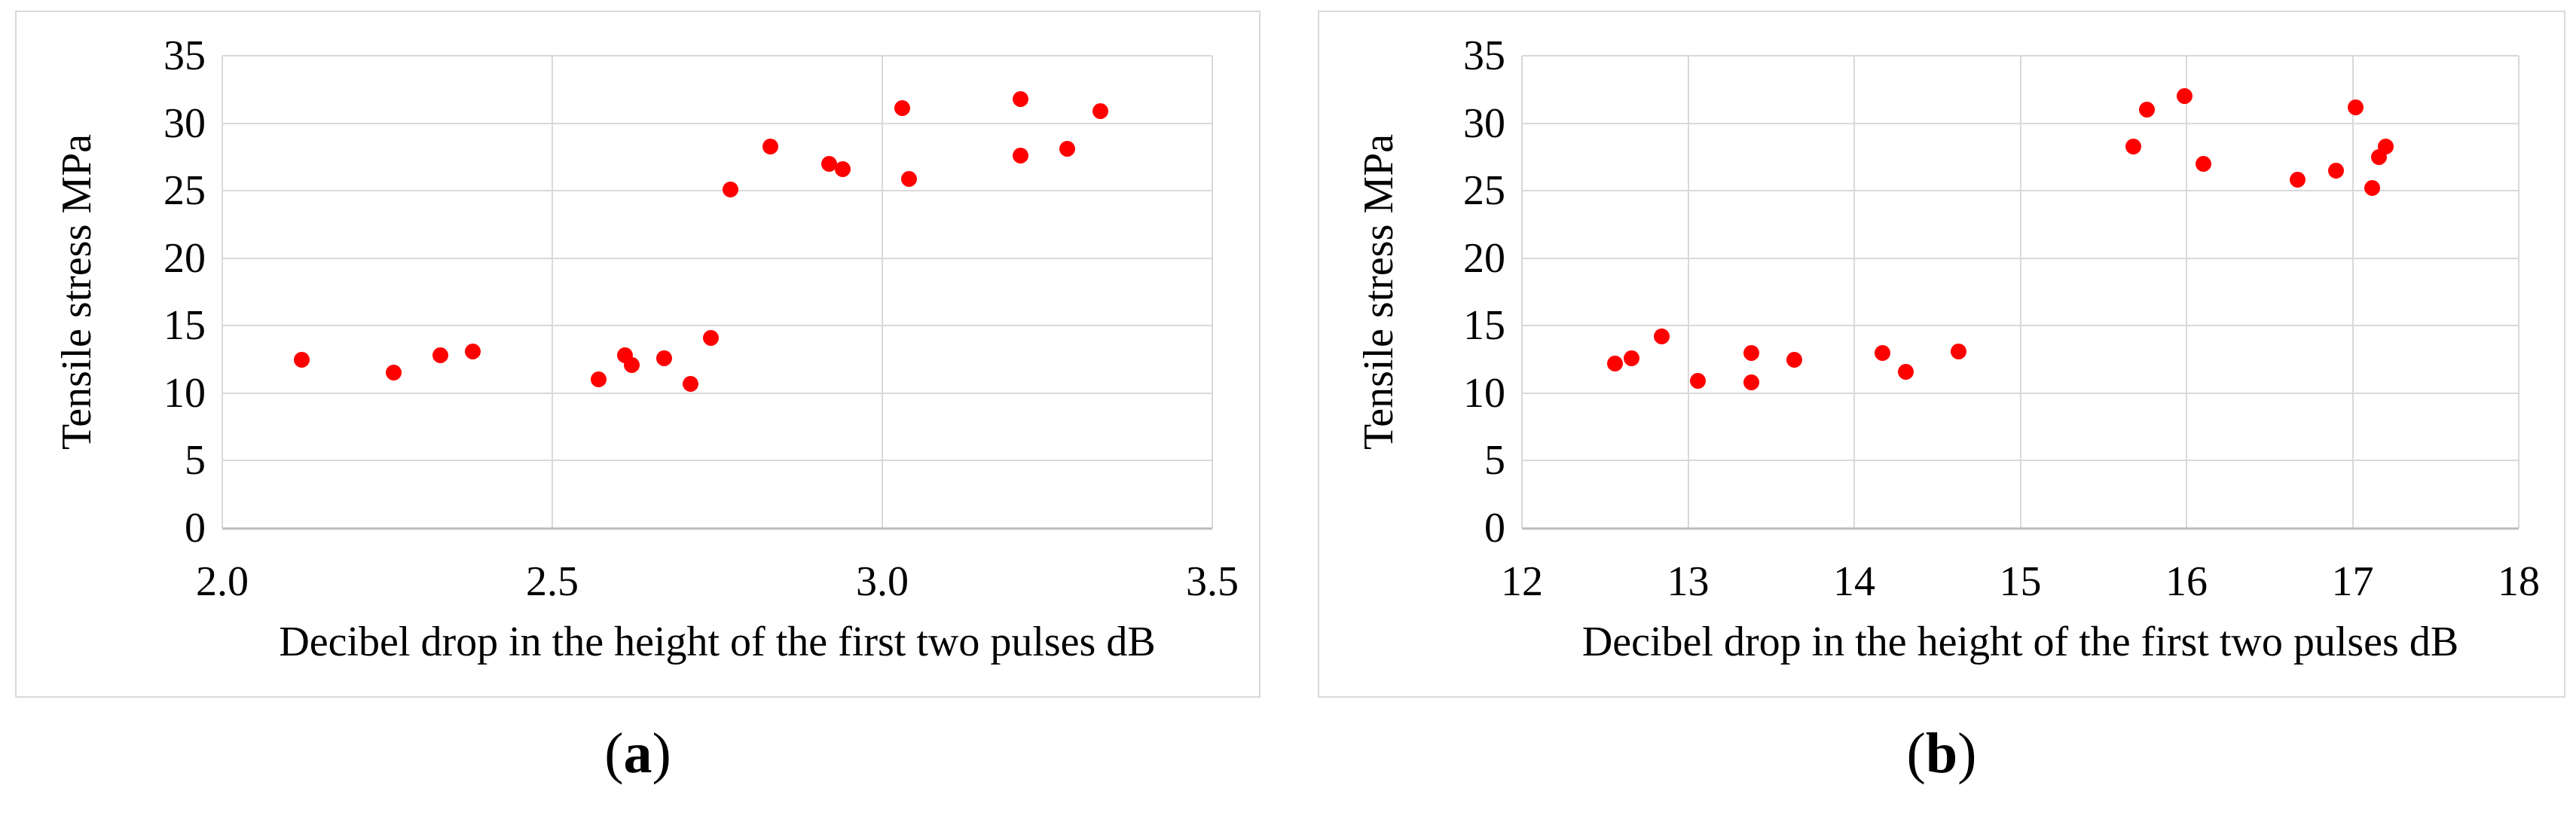  Describe the element at coordinates (1484, 55) in the screenshot. I see `chart-b-y-tick-label: 35` at that location.